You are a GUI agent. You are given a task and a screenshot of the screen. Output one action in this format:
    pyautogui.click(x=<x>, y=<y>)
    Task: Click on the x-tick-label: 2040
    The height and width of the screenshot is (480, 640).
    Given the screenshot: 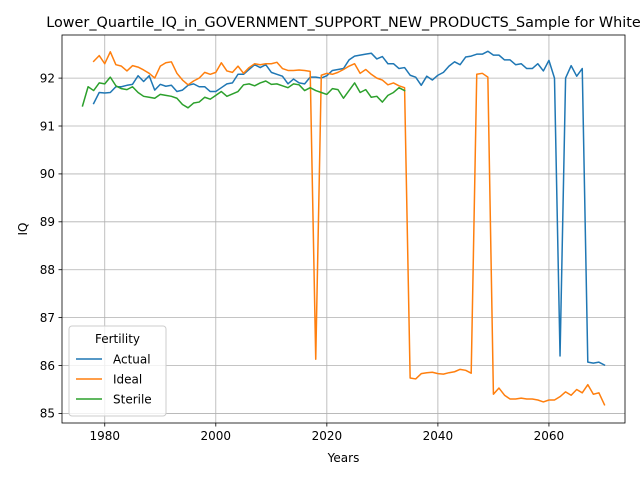 What is the action you would take?
    pyautogui.click(x=438, y=436)
    